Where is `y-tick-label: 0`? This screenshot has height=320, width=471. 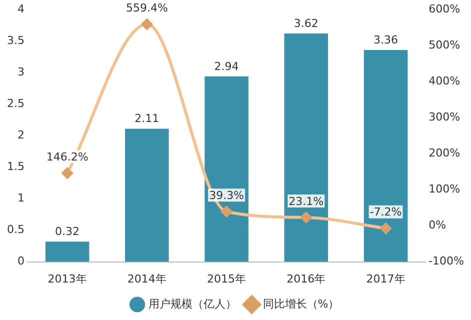 y-tick-label: 0 is located at coordinates (20, 261).